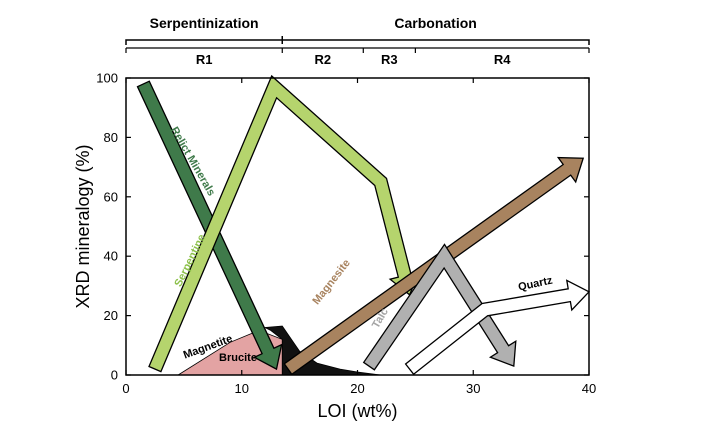 Image resolution: width=708 pixels, height=436 pixels. What do you see at coordinates (111, 137) in the screenshot?
I see `y-tick-label: 80` at bounding box center [111, 137].